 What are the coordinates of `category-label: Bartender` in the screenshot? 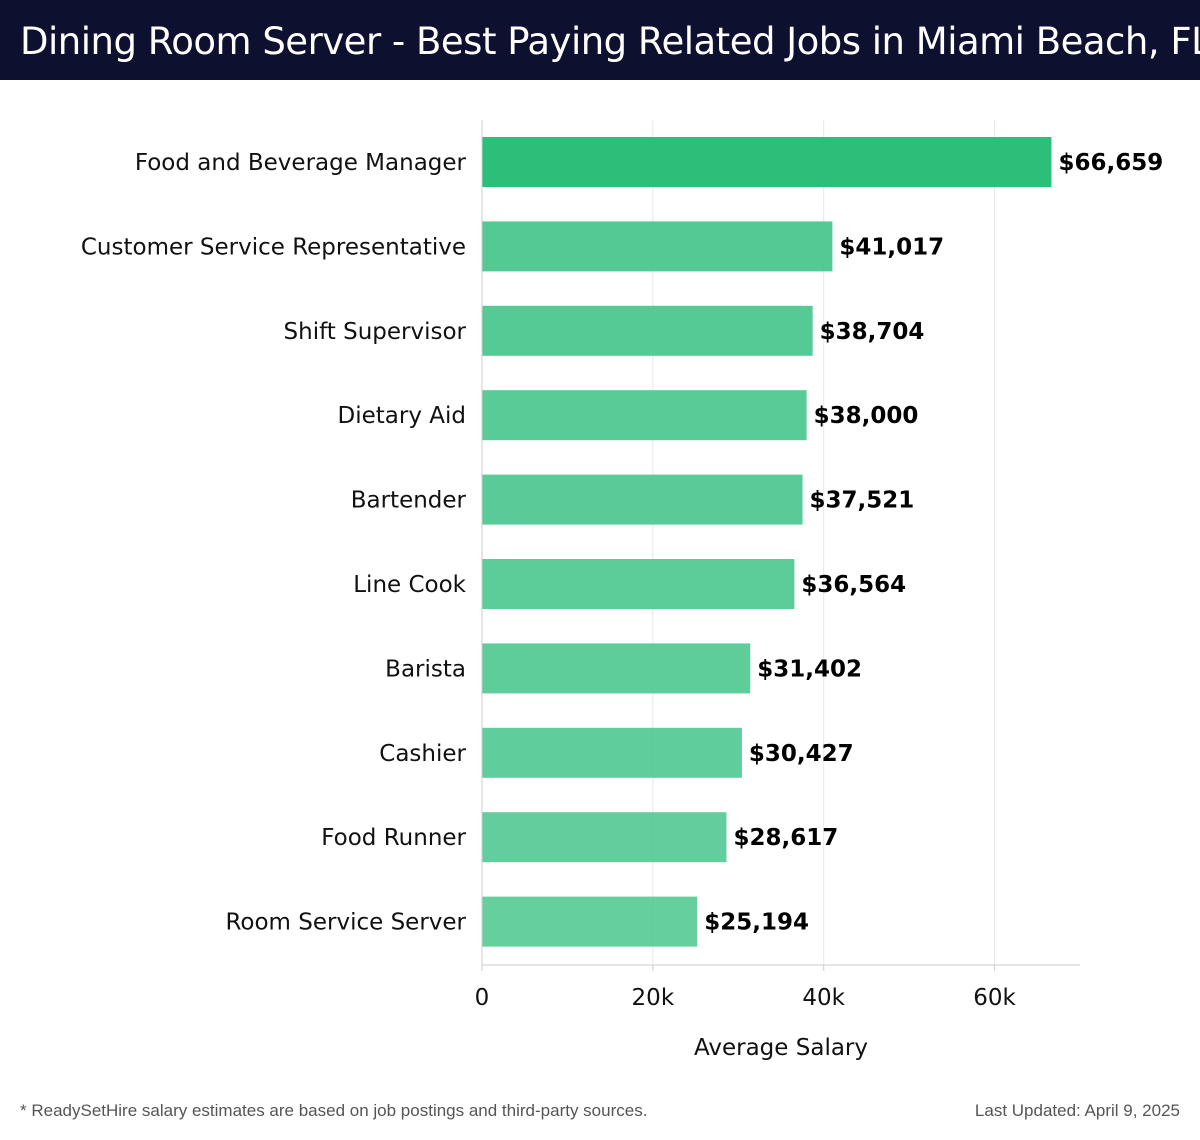 It's located at (409, 501).